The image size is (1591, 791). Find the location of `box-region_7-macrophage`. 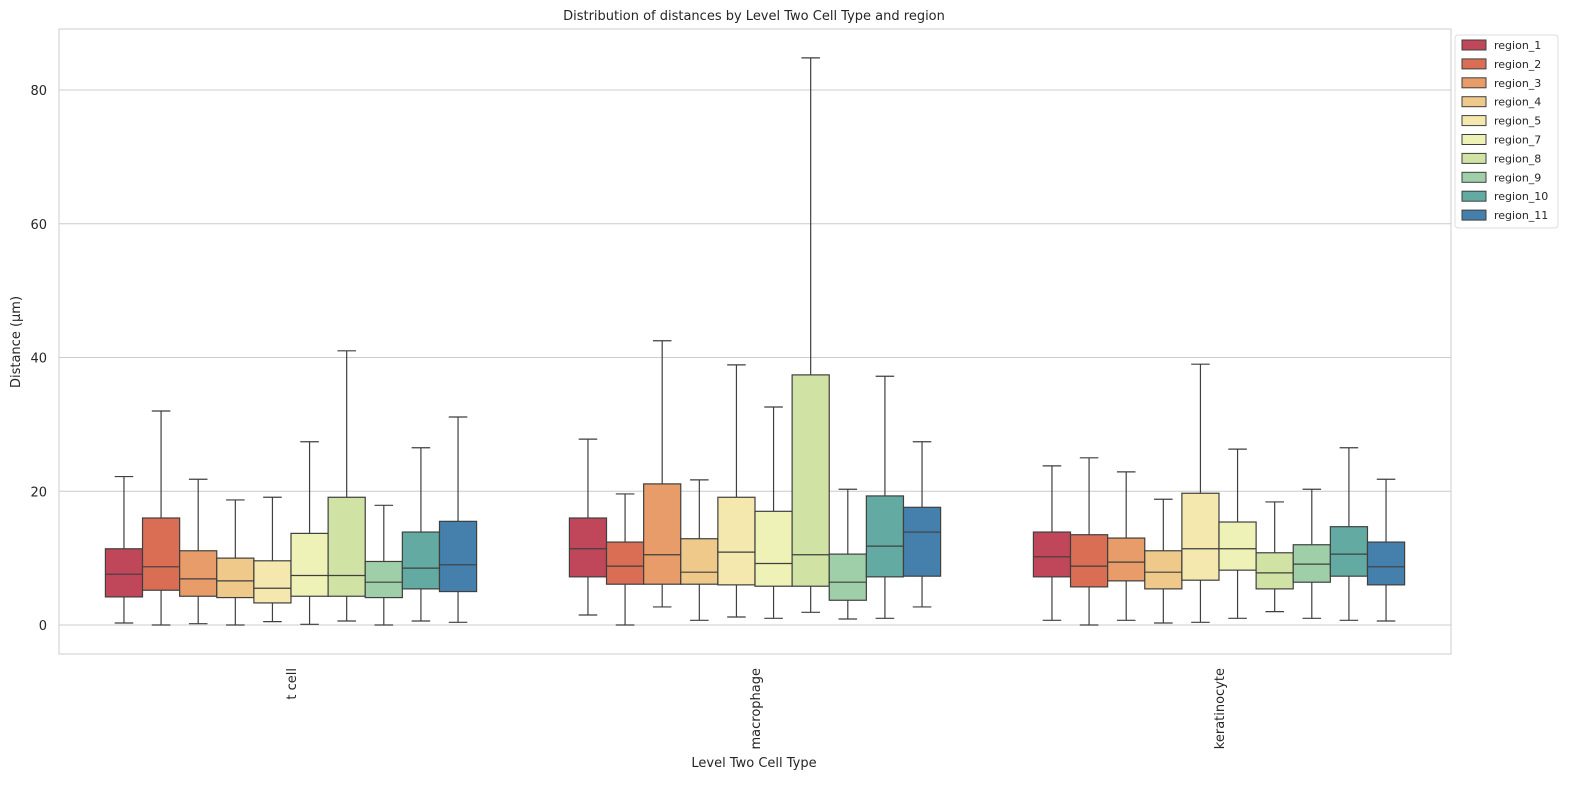

box-region_7-macrophage is located at coordinates (773, 512).